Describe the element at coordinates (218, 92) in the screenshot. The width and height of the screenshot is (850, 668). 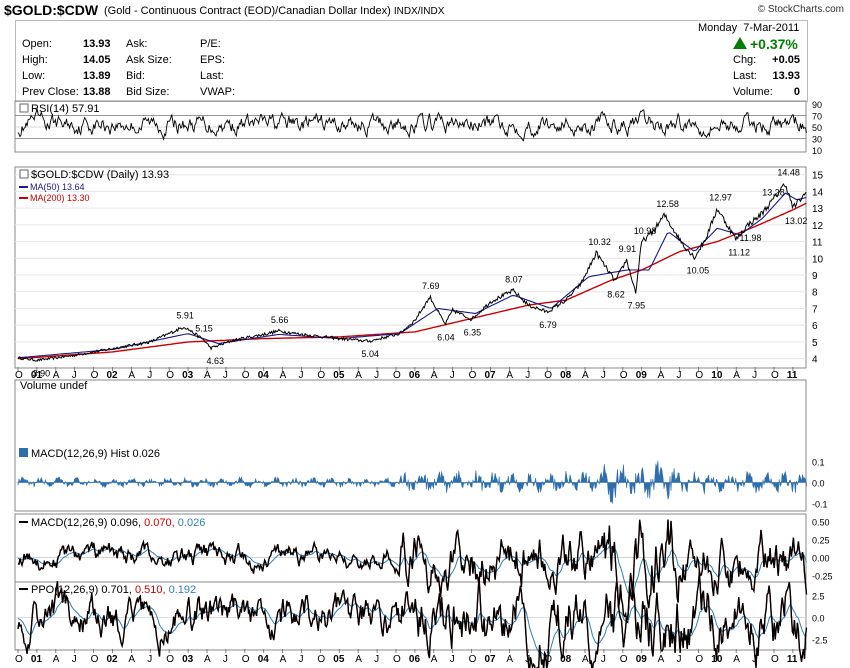
I see `vwap-label: VWAP:` at that location.